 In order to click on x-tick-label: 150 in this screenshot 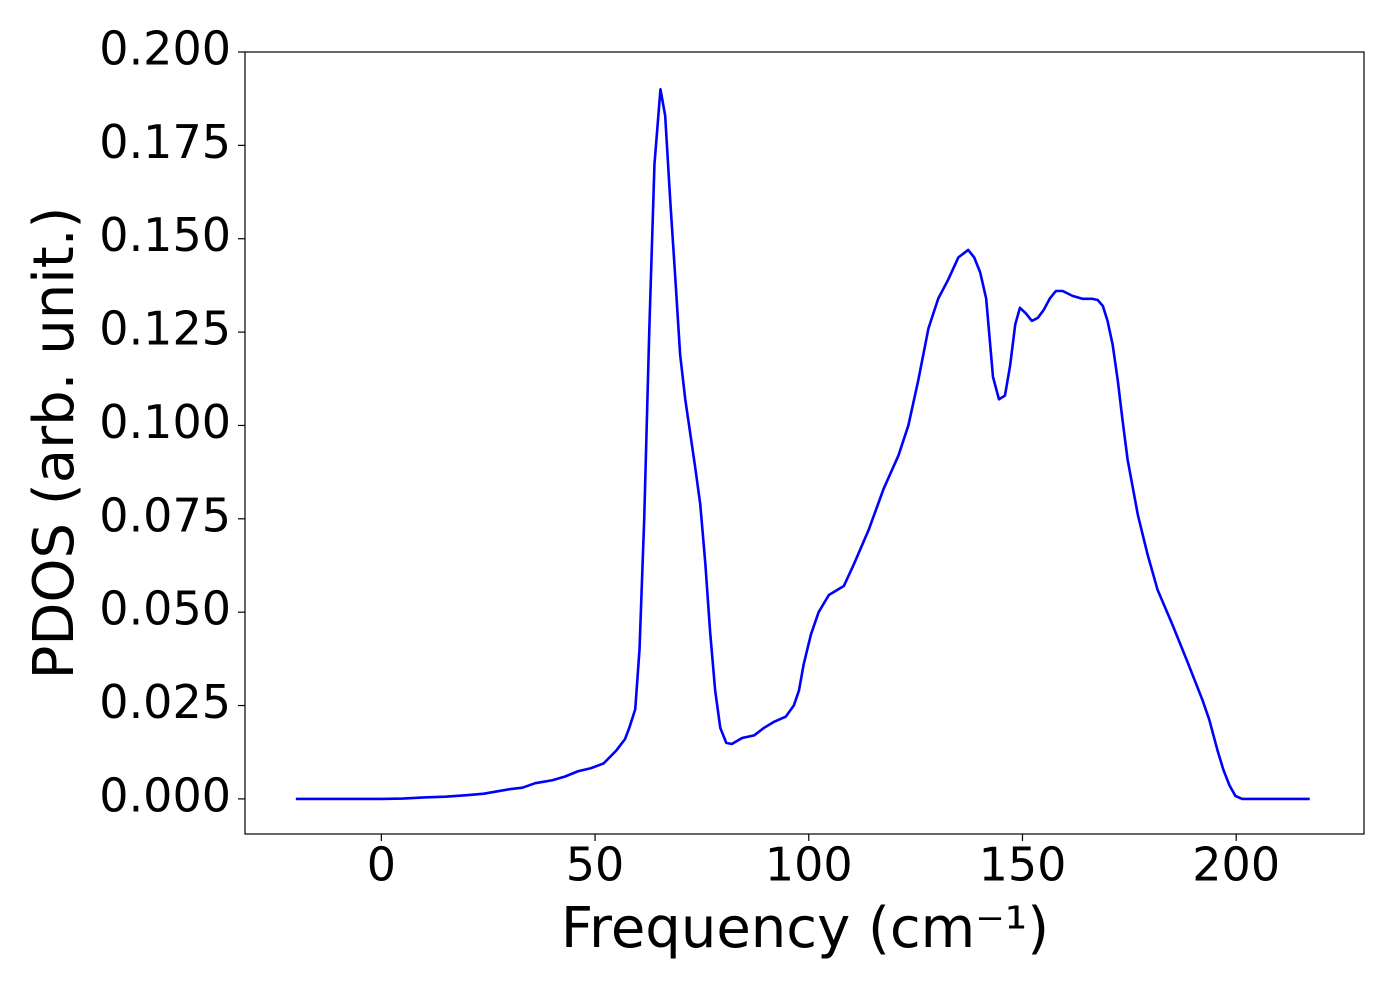, I will do `click(1023, 865)`.